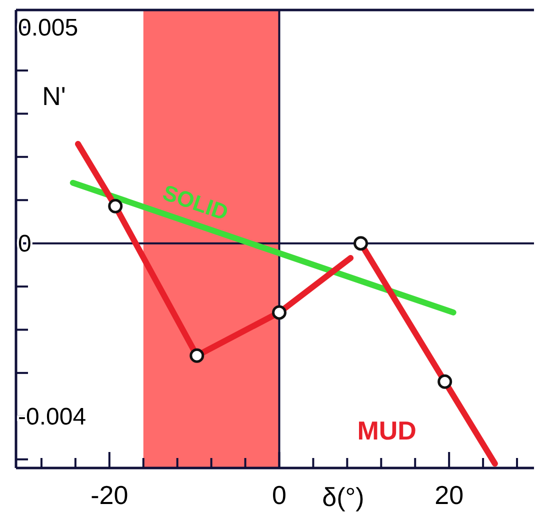 This screenshot has width=542, height=517. Describe the element at coordinates (386, 431) in the screenshot. I see `series-label: MUD` at that location.